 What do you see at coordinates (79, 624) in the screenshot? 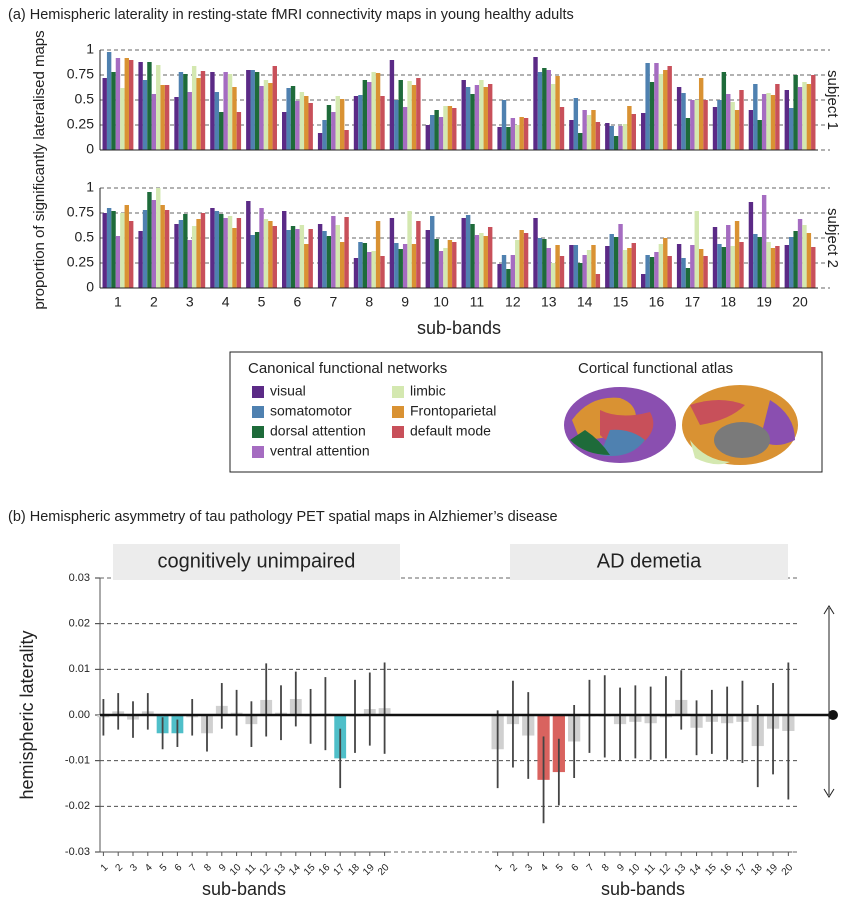
I see `y-tick-label: 0.02` at bounding box center [79, 624].